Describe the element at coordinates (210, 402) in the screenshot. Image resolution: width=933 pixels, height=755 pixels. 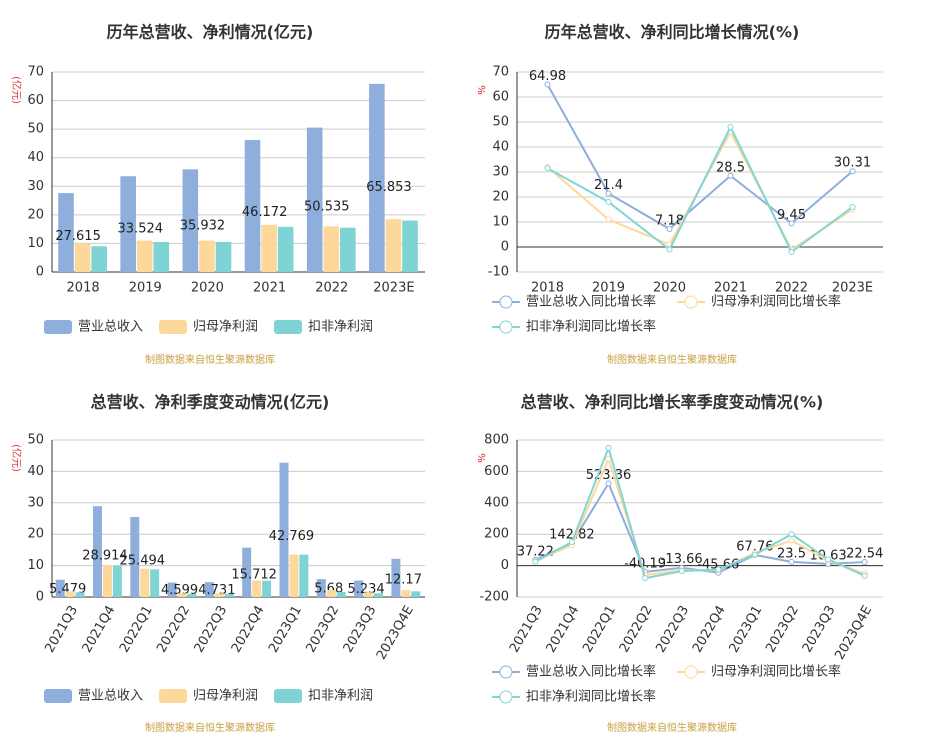
I see `chart-title: 总营收、净利季度变动情况(亿元)` at that location.